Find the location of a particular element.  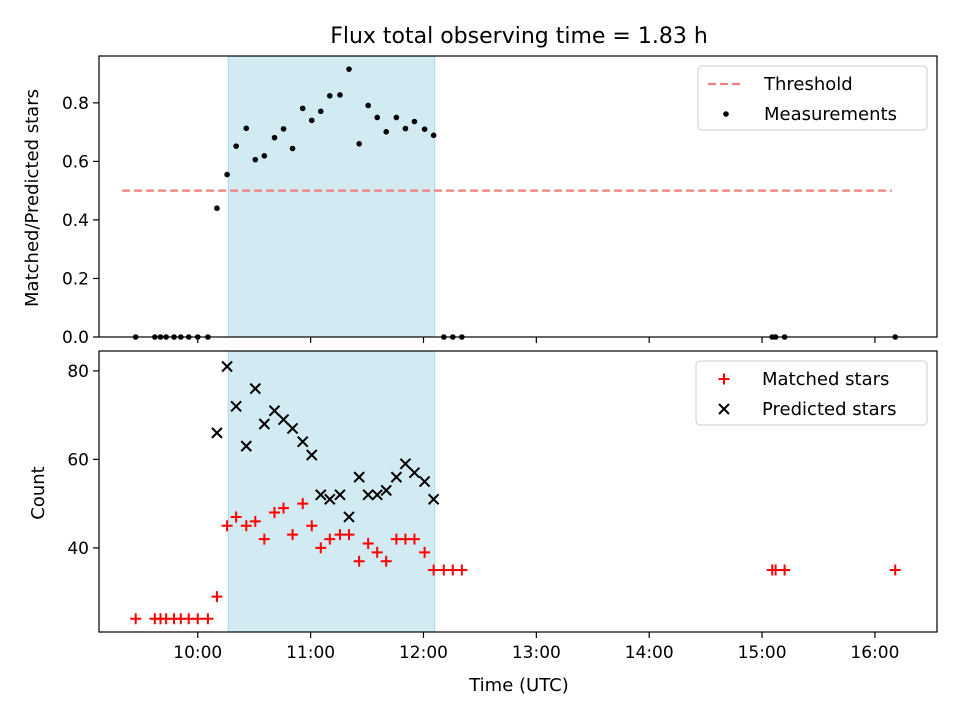

y-tick-label: 0.8 is located at coordinates (75, 104).